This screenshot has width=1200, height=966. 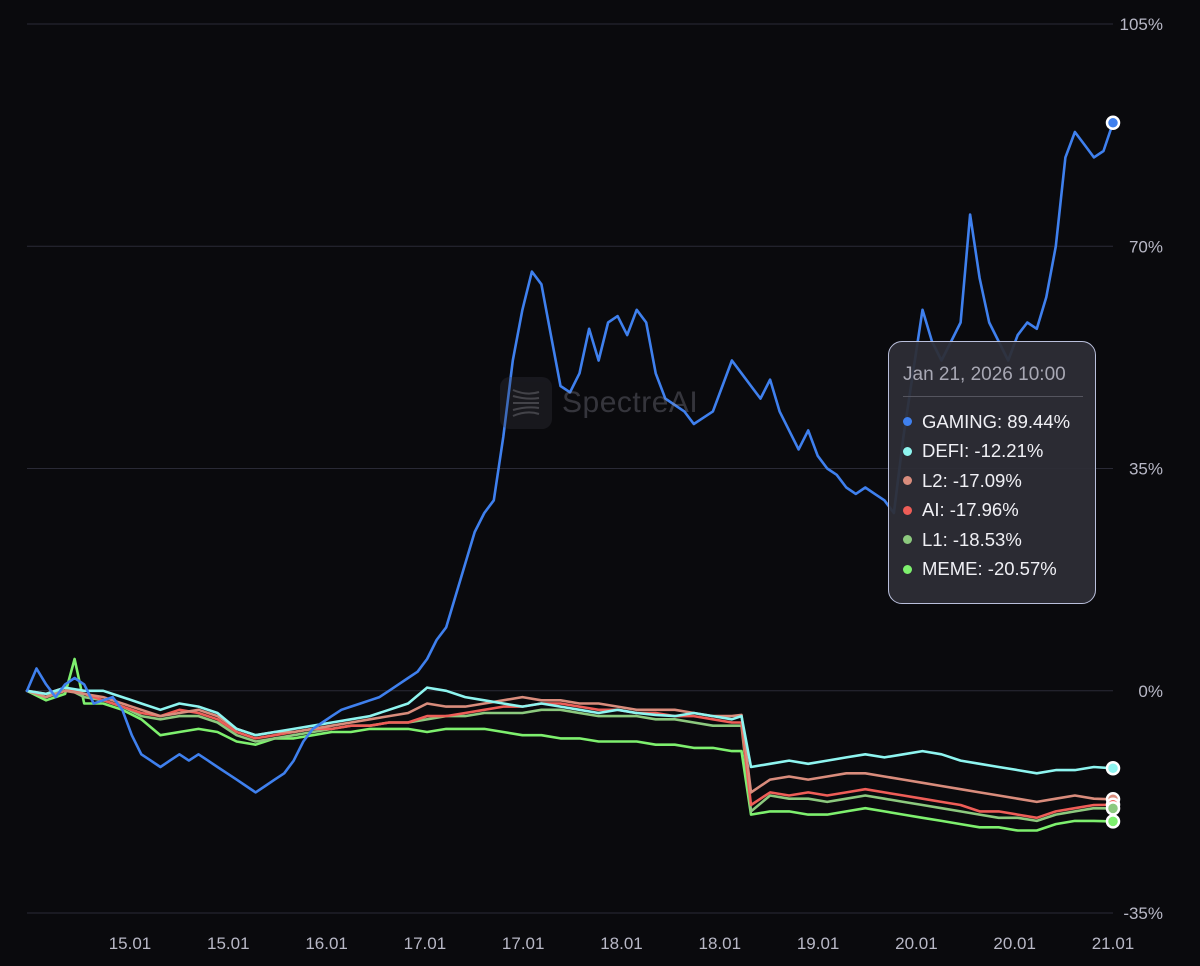 What do you see at coordinates (1146, 246) in the screenshot?
I see `y-tick-label: 70%` at bounding box center [1146, 246].